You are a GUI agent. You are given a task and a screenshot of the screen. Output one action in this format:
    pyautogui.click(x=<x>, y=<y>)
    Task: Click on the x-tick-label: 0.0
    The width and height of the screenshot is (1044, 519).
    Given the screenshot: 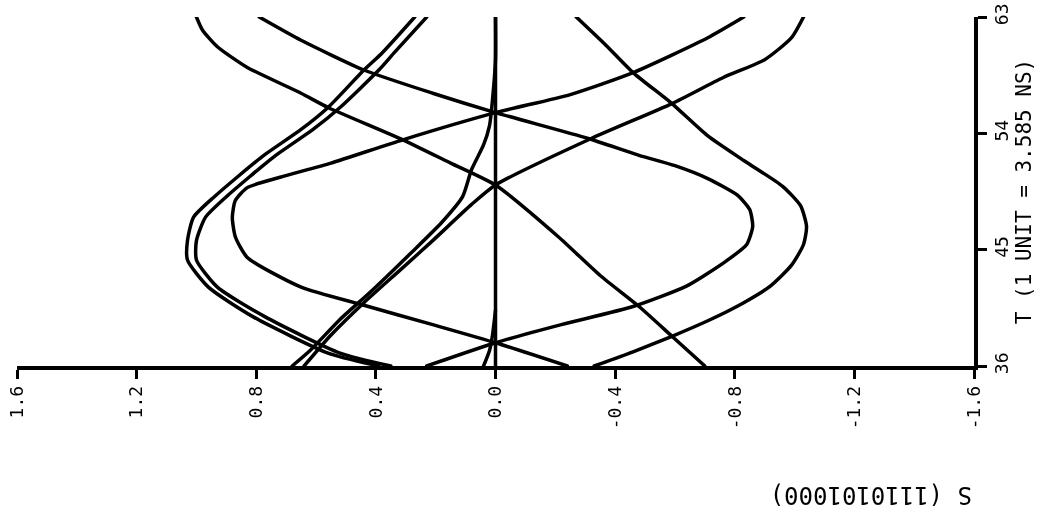 What is the action you would take?
    pyautogui.click(x=495, y=402)
    